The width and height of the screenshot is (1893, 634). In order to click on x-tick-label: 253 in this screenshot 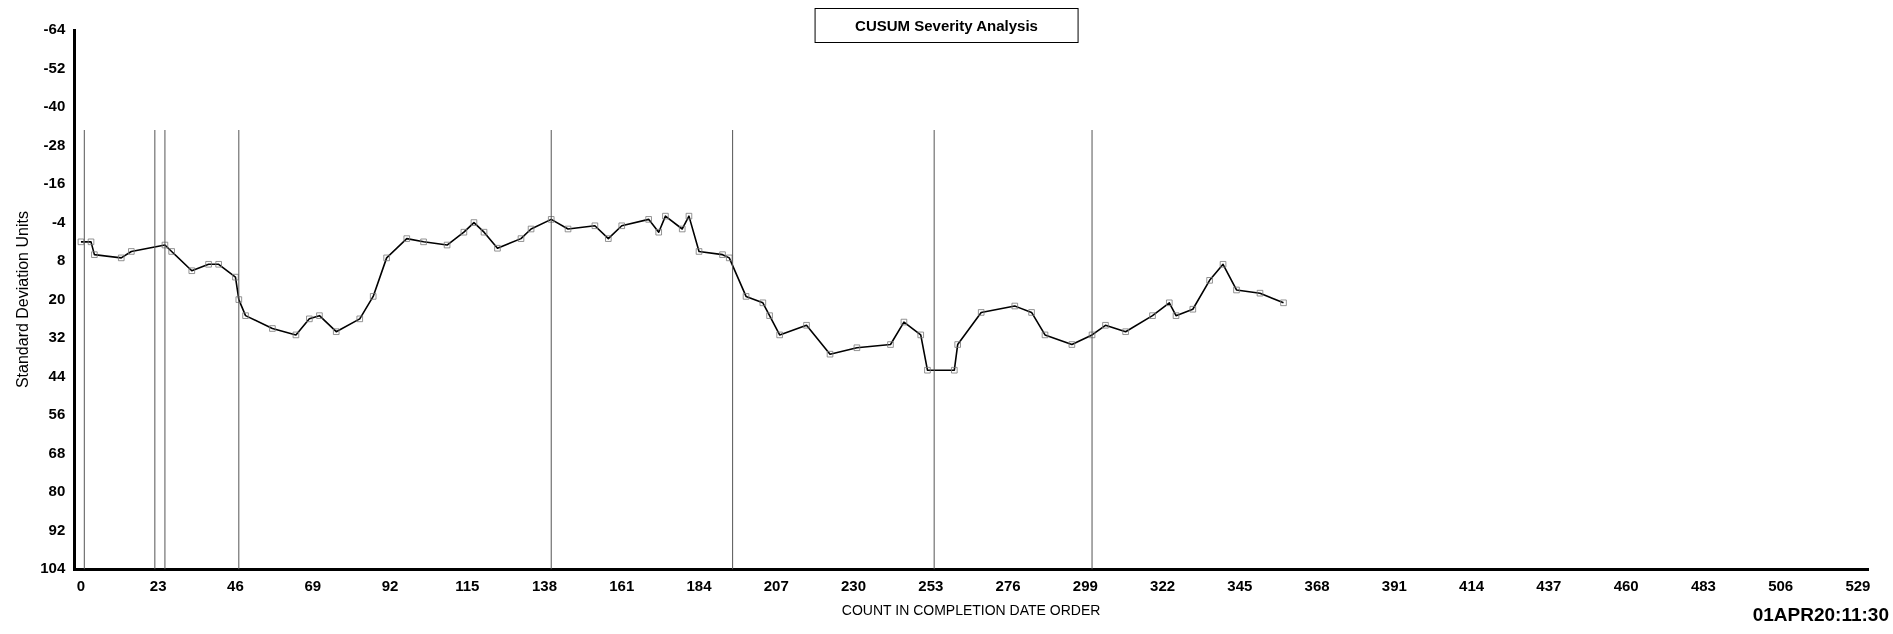, I will do `click(931, 586)`.